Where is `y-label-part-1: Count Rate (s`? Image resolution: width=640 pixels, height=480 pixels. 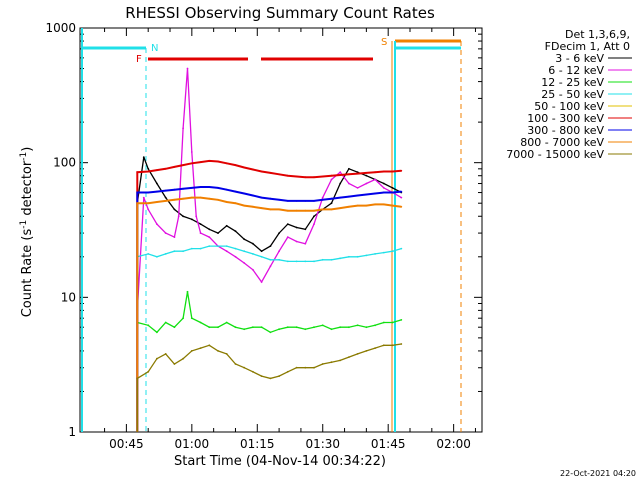 y-label-part-1: Count Rate (s is located at coordinates (27, 273).